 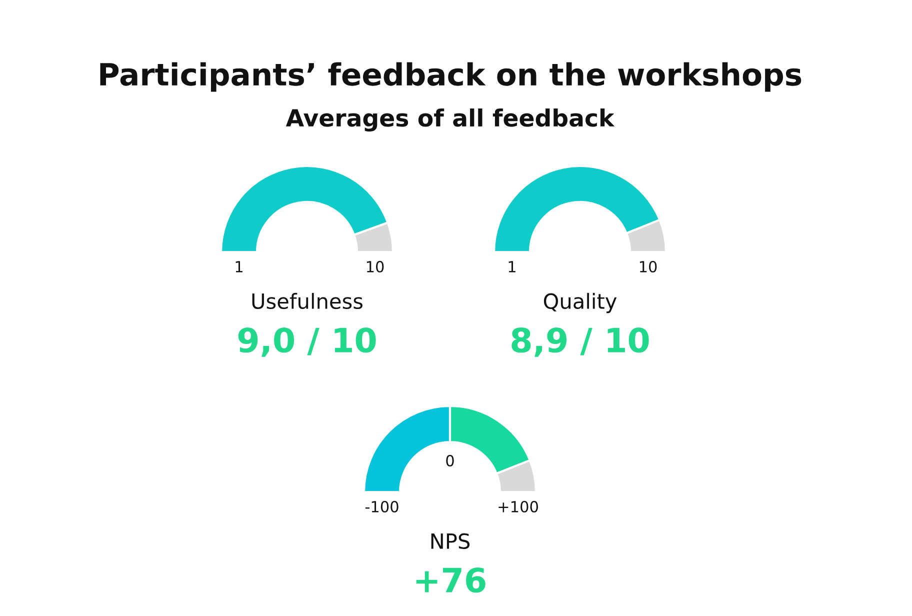 I want to click on text: 8,9 / 10, so click(x=580, y=342).